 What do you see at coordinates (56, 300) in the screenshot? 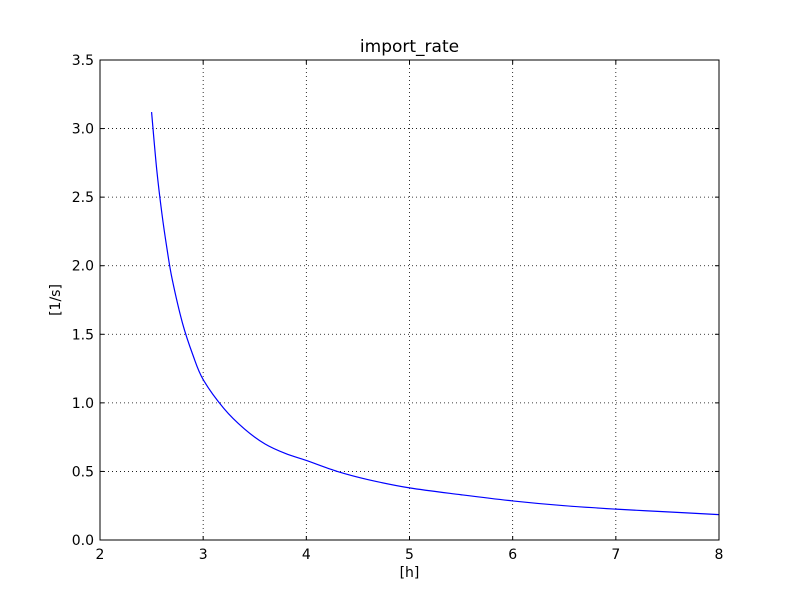
I see `y-axis-label: [1/s]` at bounding box center [56, 300].